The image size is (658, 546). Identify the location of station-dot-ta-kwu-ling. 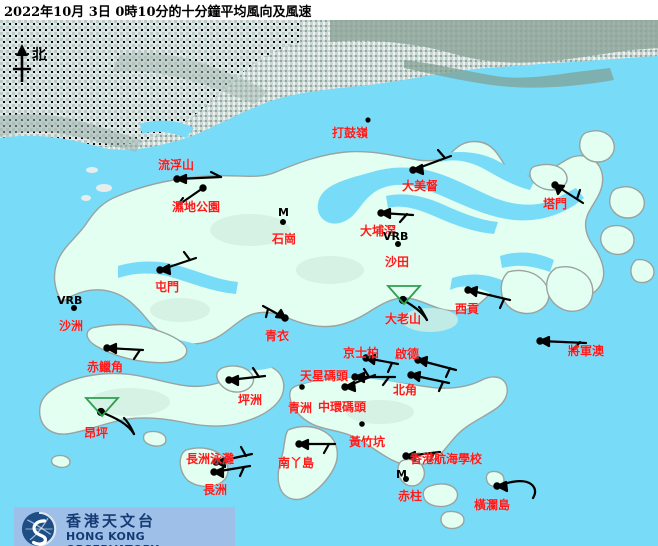
(368, 120).